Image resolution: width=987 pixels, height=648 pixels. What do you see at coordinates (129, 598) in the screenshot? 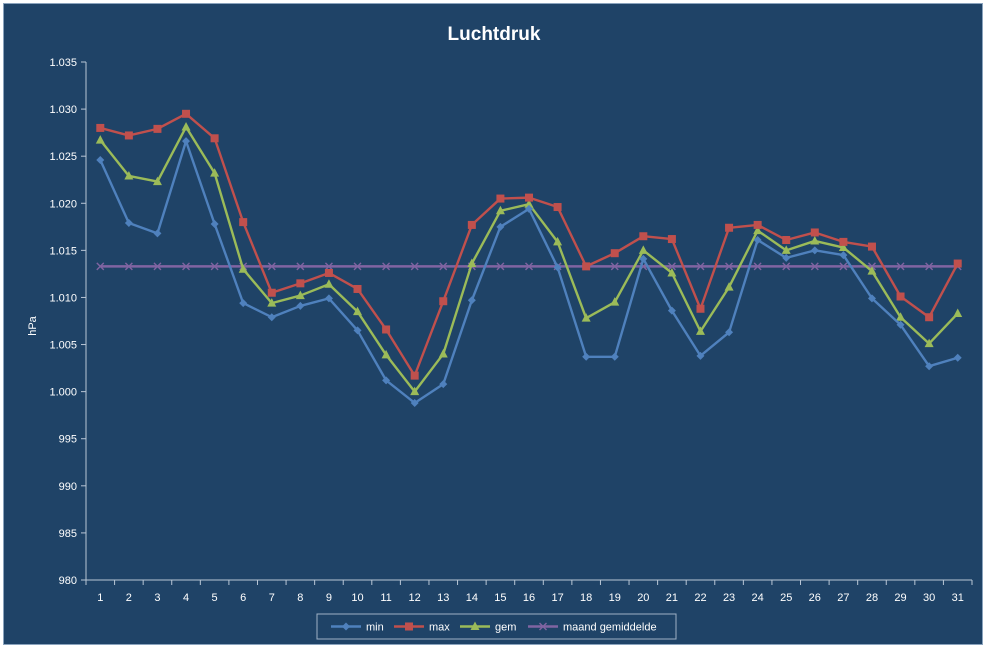
I see `x-tick-label: 2` at bounding box center [129, 598].